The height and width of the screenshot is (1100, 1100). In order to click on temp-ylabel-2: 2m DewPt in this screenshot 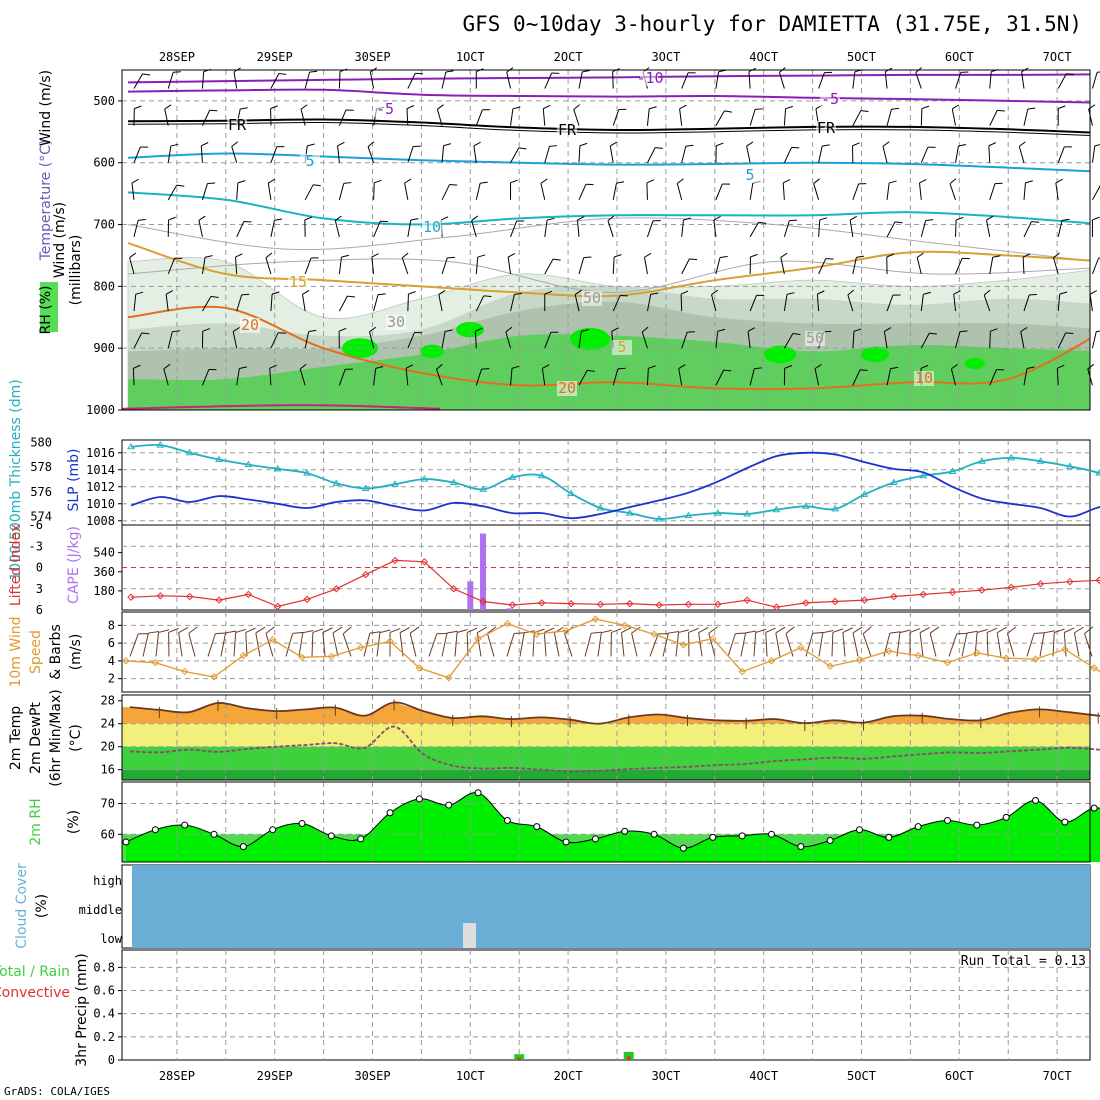, I will do `click(36, 738)`.